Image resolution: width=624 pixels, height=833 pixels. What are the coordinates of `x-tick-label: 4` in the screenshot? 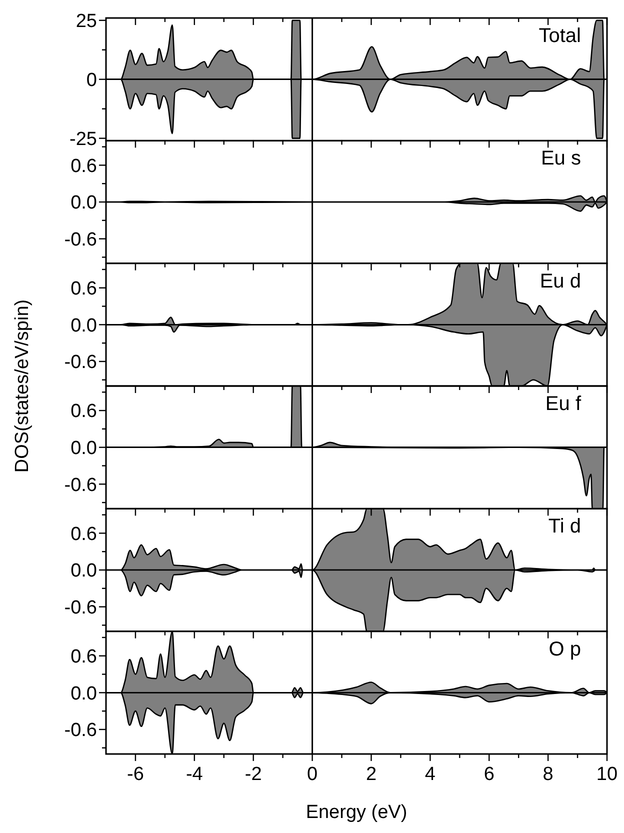 It's located at (430, 774).